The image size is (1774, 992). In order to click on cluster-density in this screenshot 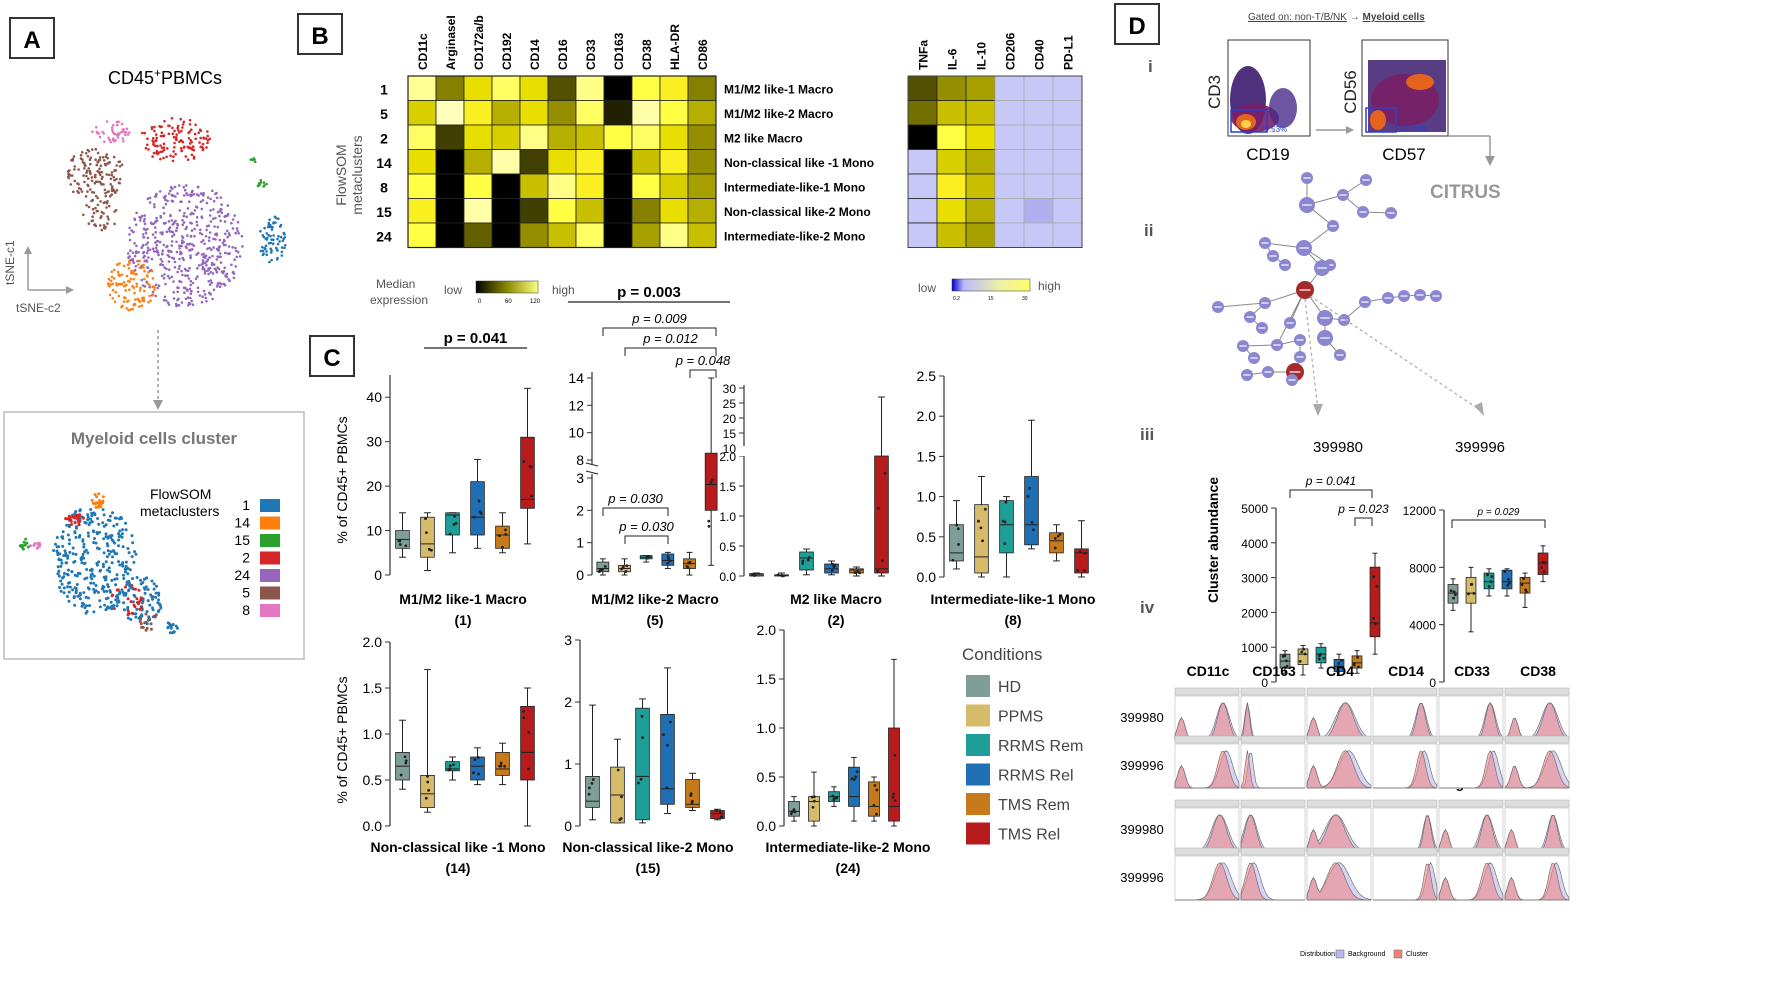, I will do `click(1272, 769)`.